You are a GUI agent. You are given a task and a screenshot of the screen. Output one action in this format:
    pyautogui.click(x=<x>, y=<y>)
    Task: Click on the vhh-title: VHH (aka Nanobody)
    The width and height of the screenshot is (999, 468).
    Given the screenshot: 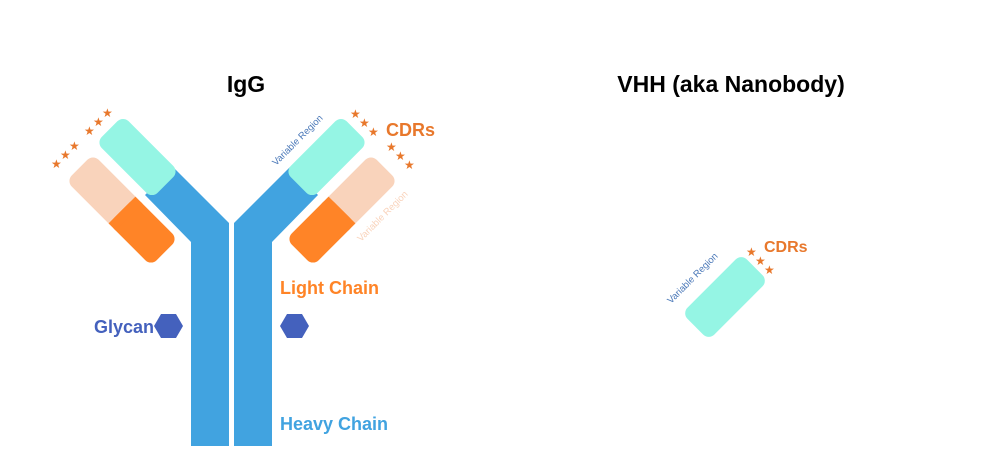 What is the action you would take?
    pyautogui.click(x=730, y=84)
    